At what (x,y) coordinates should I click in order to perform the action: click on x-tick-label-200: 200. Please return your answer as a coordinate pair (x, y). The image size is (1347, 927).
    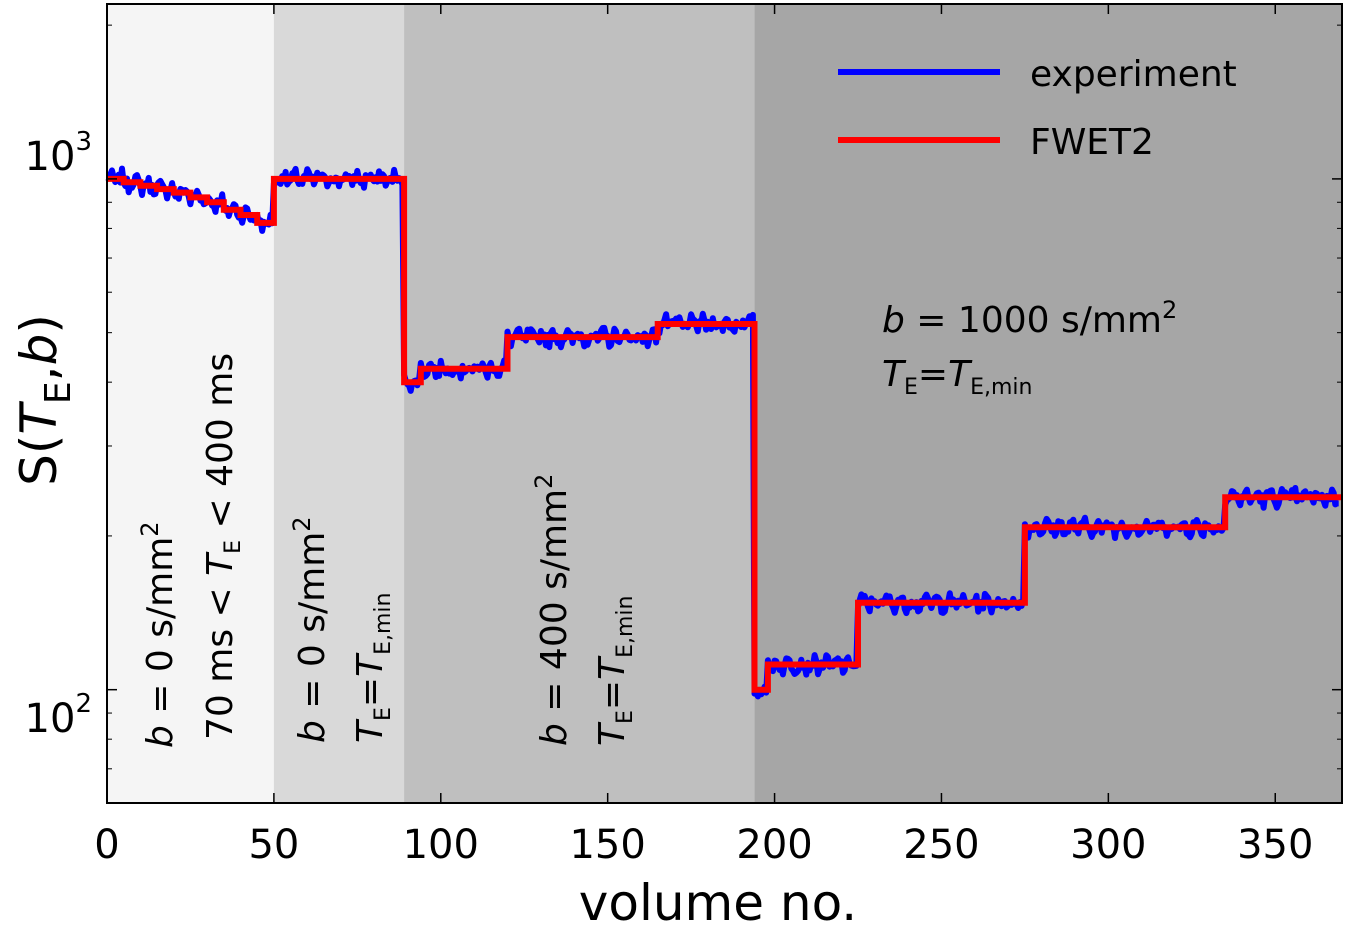
    Looking at the image, I should click on (774, 845).